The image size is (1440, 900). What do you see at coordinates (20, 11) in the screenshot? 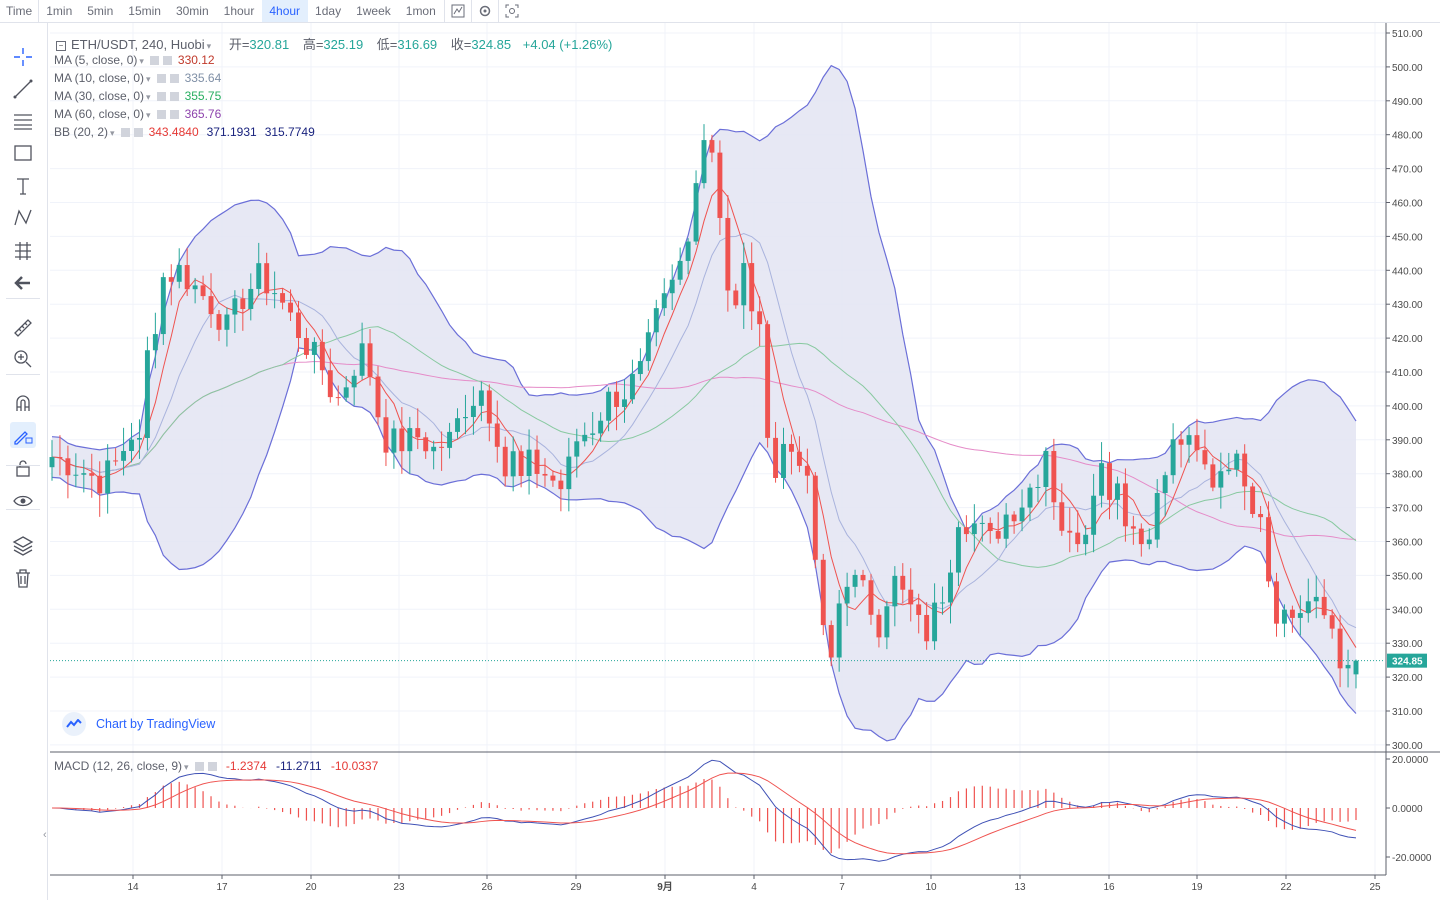
I see `interval-time: Time` at bounding box center [20, 11].